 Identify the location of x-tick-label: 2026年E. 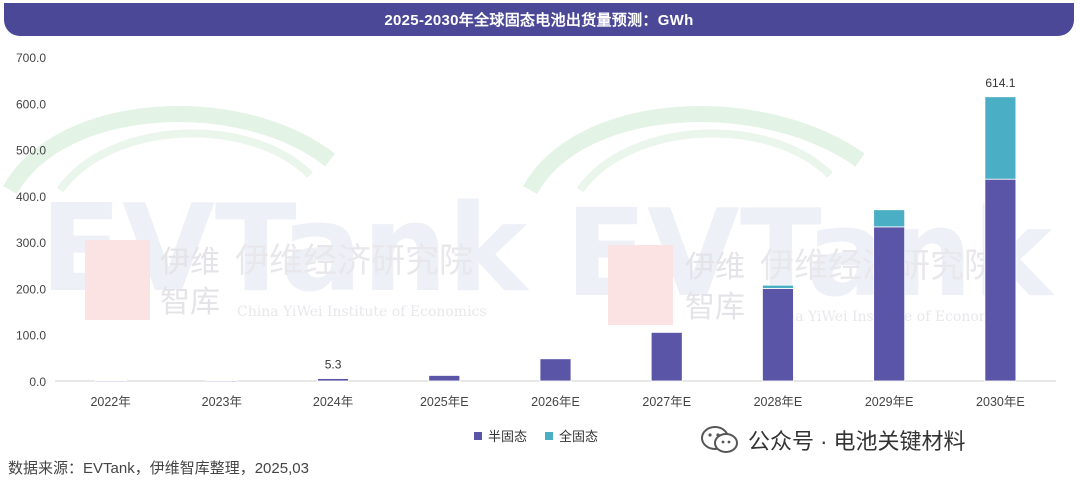
(555, 402).